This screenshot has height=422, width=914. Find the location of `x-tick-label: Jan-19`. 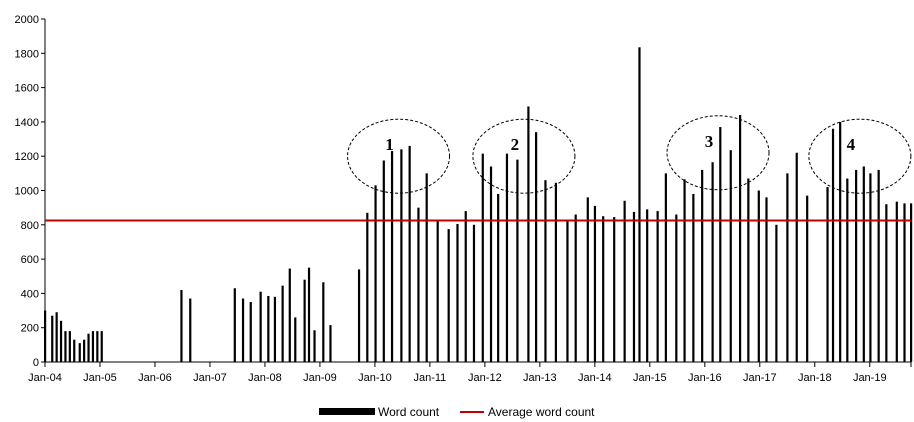

x-tick-label: Jan-19 is located at coordinates (870, 378).